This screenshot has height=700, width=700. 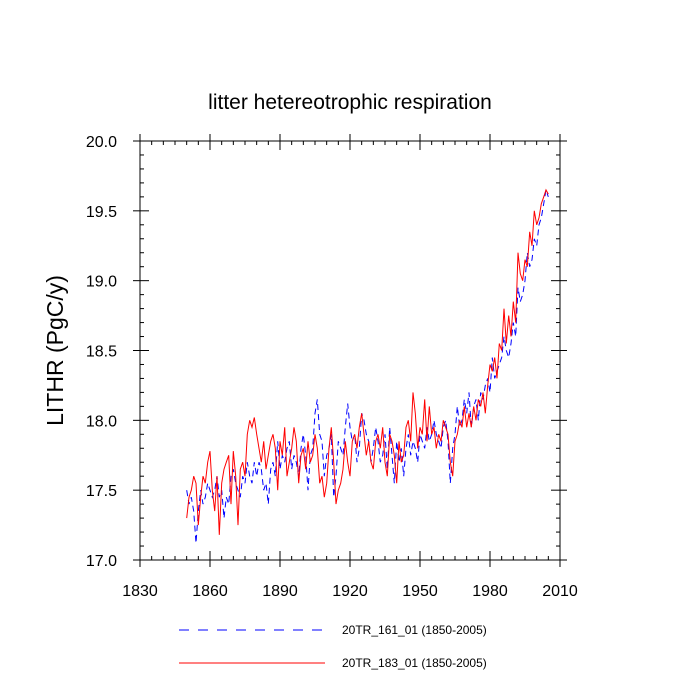 I want to click on legend-label-1: 20TR_161_01 (1850-2005), so click(x=414, y=630).